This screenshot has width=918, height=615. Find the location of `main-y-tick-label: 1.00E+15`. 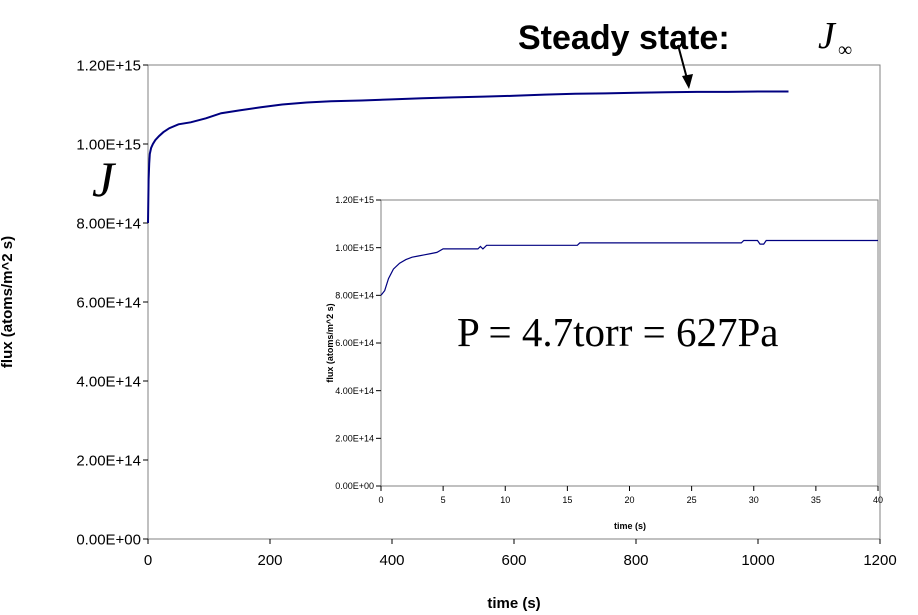

main-y-tick-label: 1.00E+15 is located at coordinates (108, 144).